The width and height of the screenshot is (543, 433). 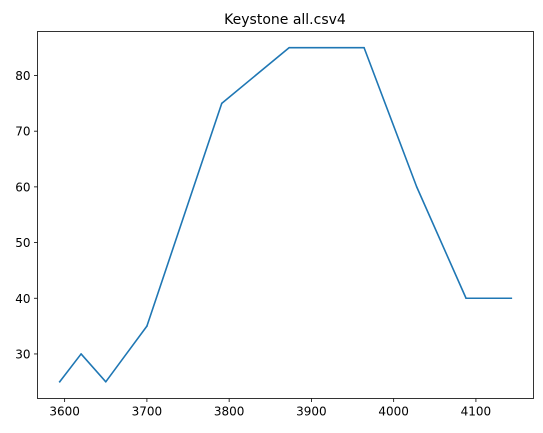 What do you see at coordinates (393, 412) in the screenshot?
I see `x-tick-label: 4000` at bounding box center [393, 412].